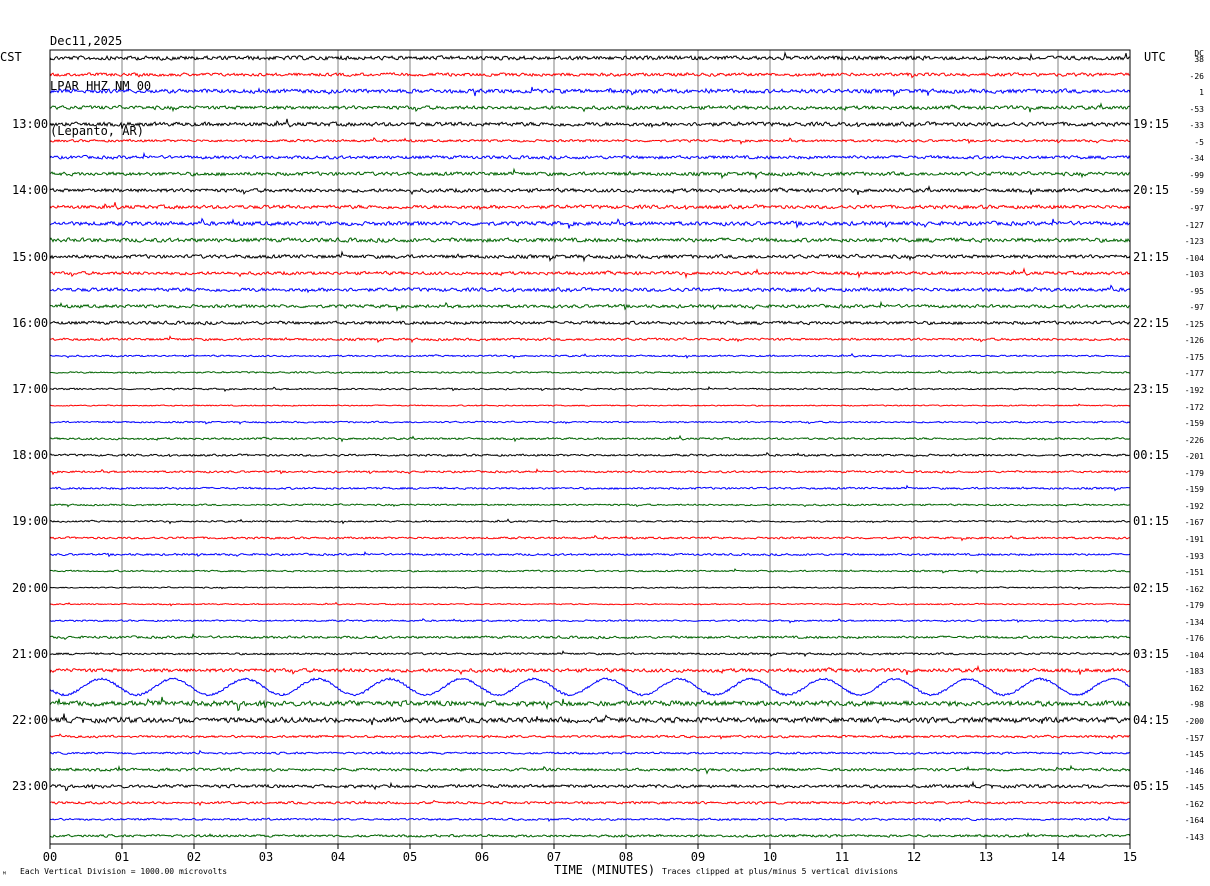 This screenshot has height=886, width=1210. What do you see at coordinates (338, 857) in the screenshot?
I see `x-tick-label: 04` at bounding box center [338, 857].